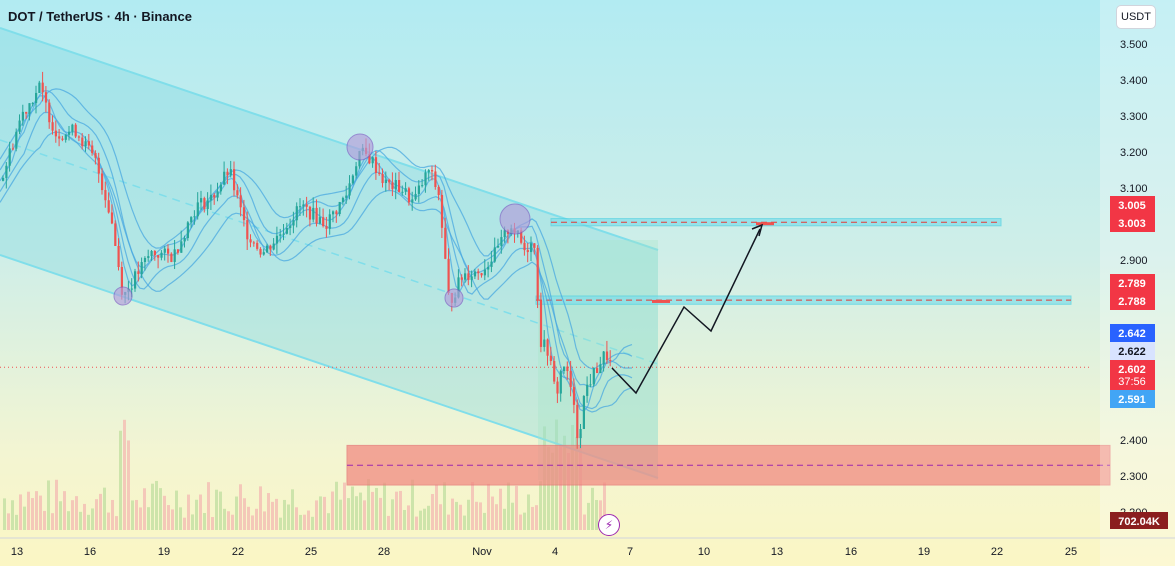 This screenshot has height=566, width=1175. I want to click on price-tick-label: 2.300, so click(1134, 477).